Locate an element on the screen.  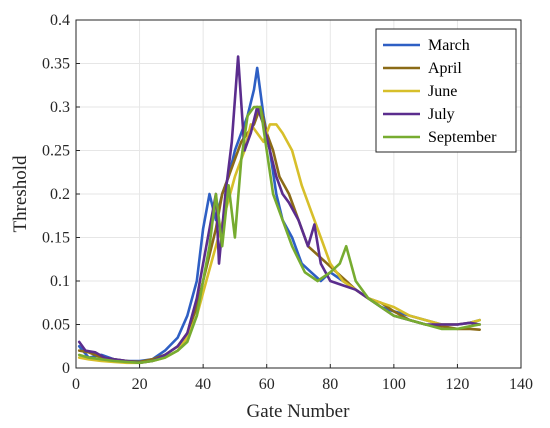
x-axis-label: Gate Number is located at coordinates (299, 411).